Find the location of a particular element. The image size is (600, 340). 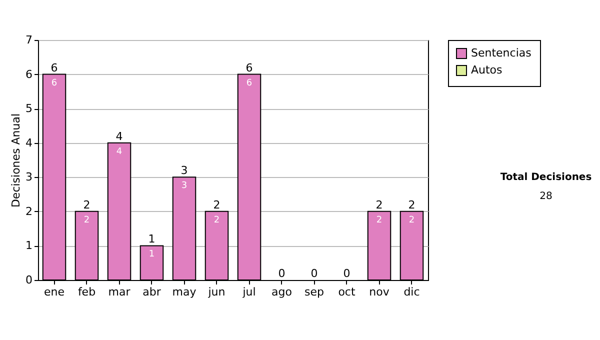

legend-label: Autos is located at coordinates (487, 70).